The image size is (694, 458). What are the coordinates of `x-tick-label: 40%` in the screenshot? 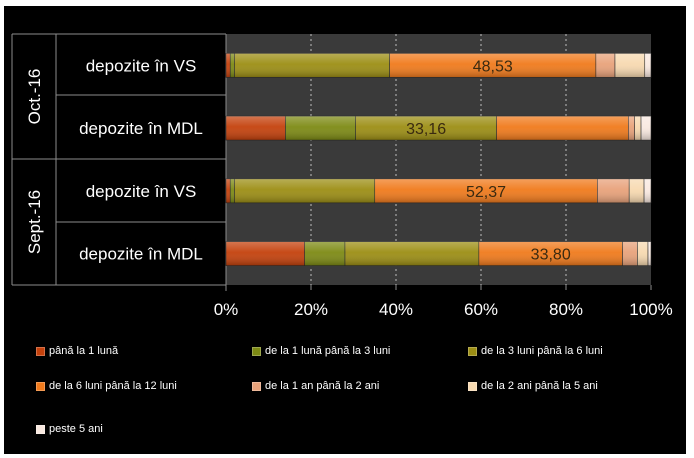 It's located at (396, 309).